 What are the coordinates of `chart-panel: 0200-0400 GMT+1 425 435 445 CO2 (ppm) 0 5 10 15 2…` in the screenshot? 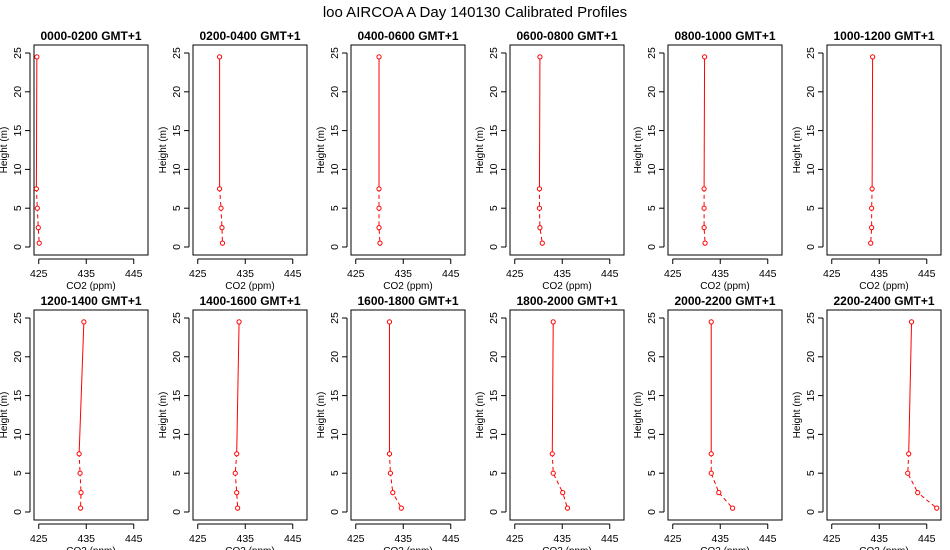 It's located at (233, 160).